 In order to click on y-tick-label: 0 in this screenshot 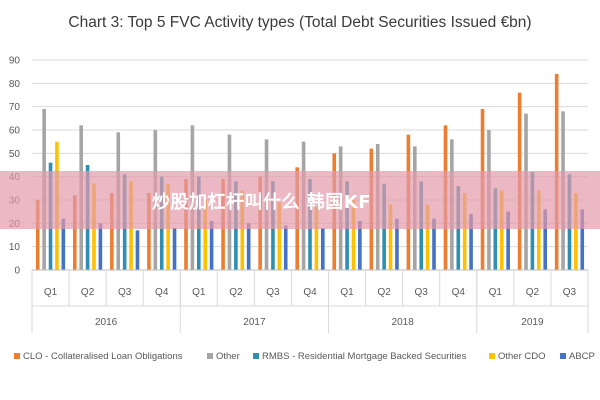, I will do `click(17, 271)`.